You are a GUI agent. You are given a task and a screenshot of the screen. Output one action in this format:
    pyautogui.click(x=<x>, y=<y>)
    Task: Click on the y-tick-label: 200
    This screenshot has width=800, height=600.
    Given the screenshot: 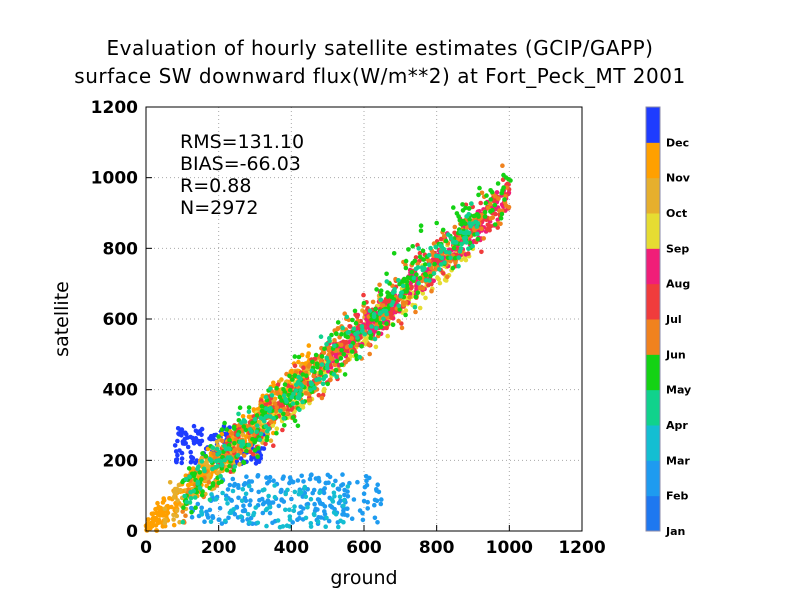 What is the action you would take?
    pyautogui.click(x=121, y=461)
    